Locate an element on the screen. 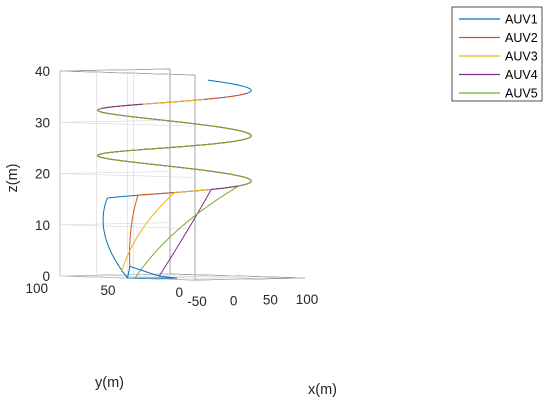 The width and height of the screenshot is (550, 405). z-tick-label: 30 is located at coordinates (42, 122).